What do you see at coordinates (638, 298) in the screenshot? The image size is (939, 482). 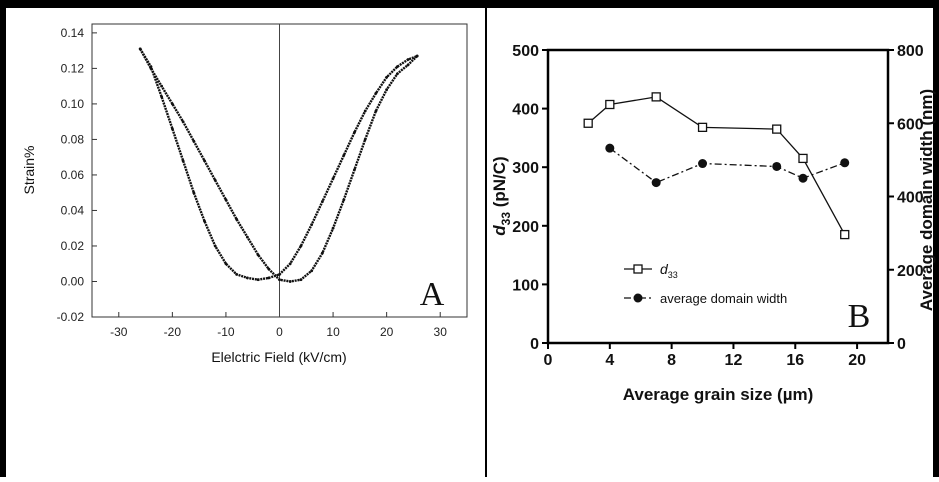 I see `legend-width-marker` at bounding box center [638, 298].